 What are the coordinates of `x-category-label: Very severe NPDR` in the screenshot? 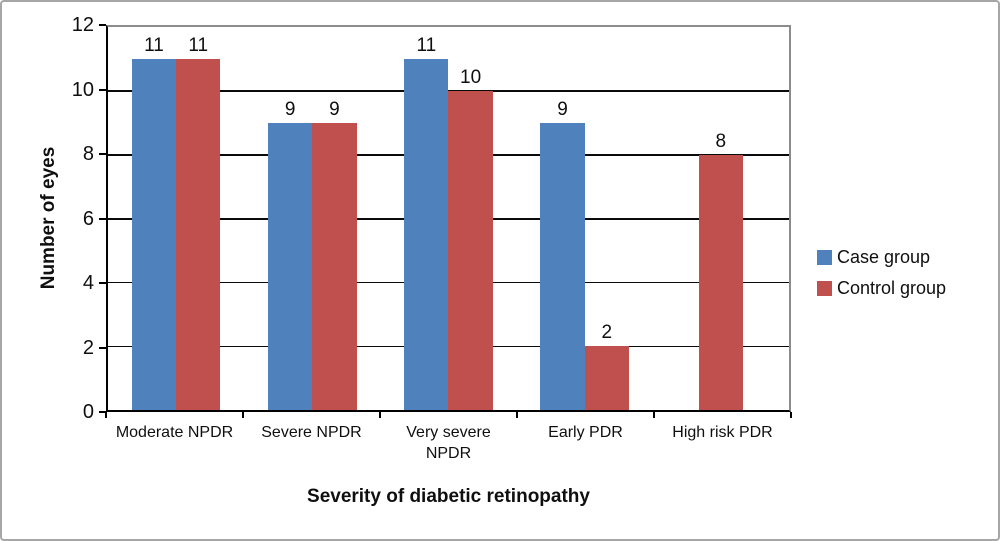 It's located at (448, 443).